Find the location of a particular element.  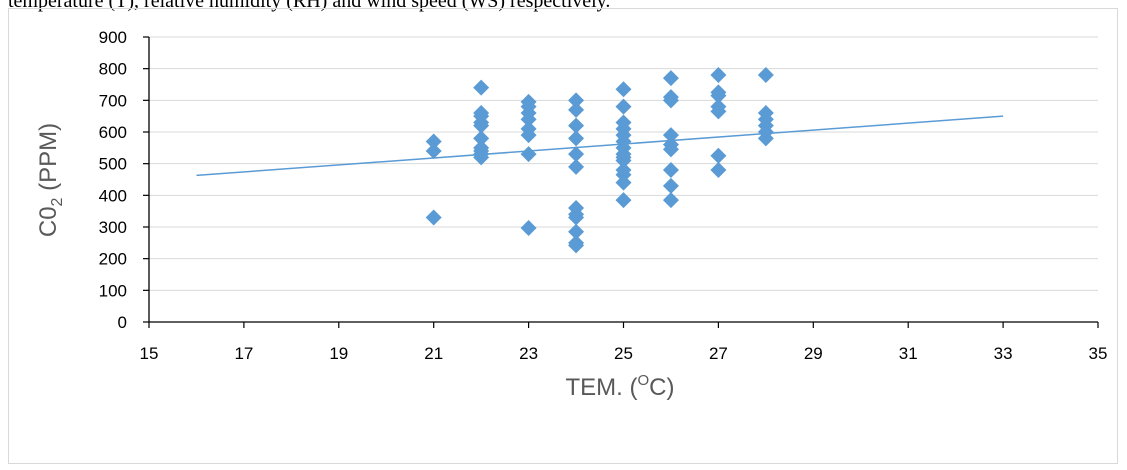

x-axis-title: TEM. (OC) is located at coordinates (620, 386).